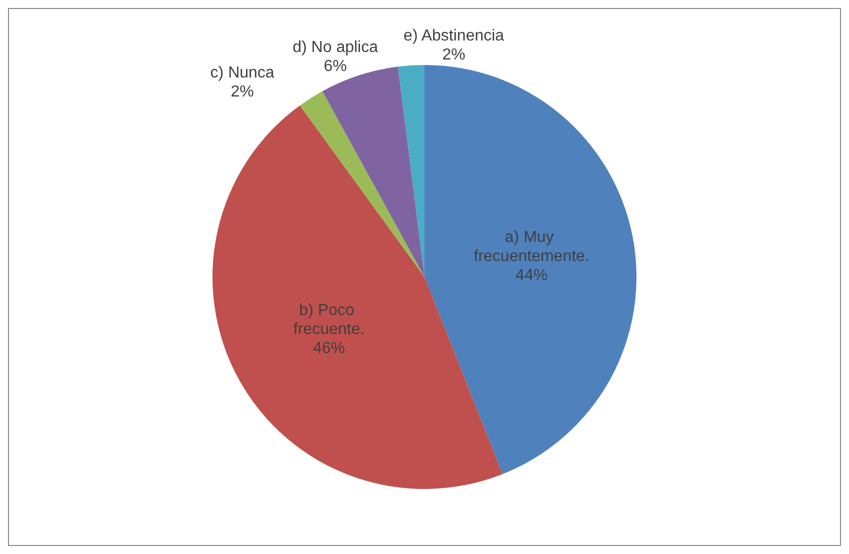 This screenshot has width=849, height=554. I want to click on slice-label: a) Muy frecuentemente., so click(532, 247).